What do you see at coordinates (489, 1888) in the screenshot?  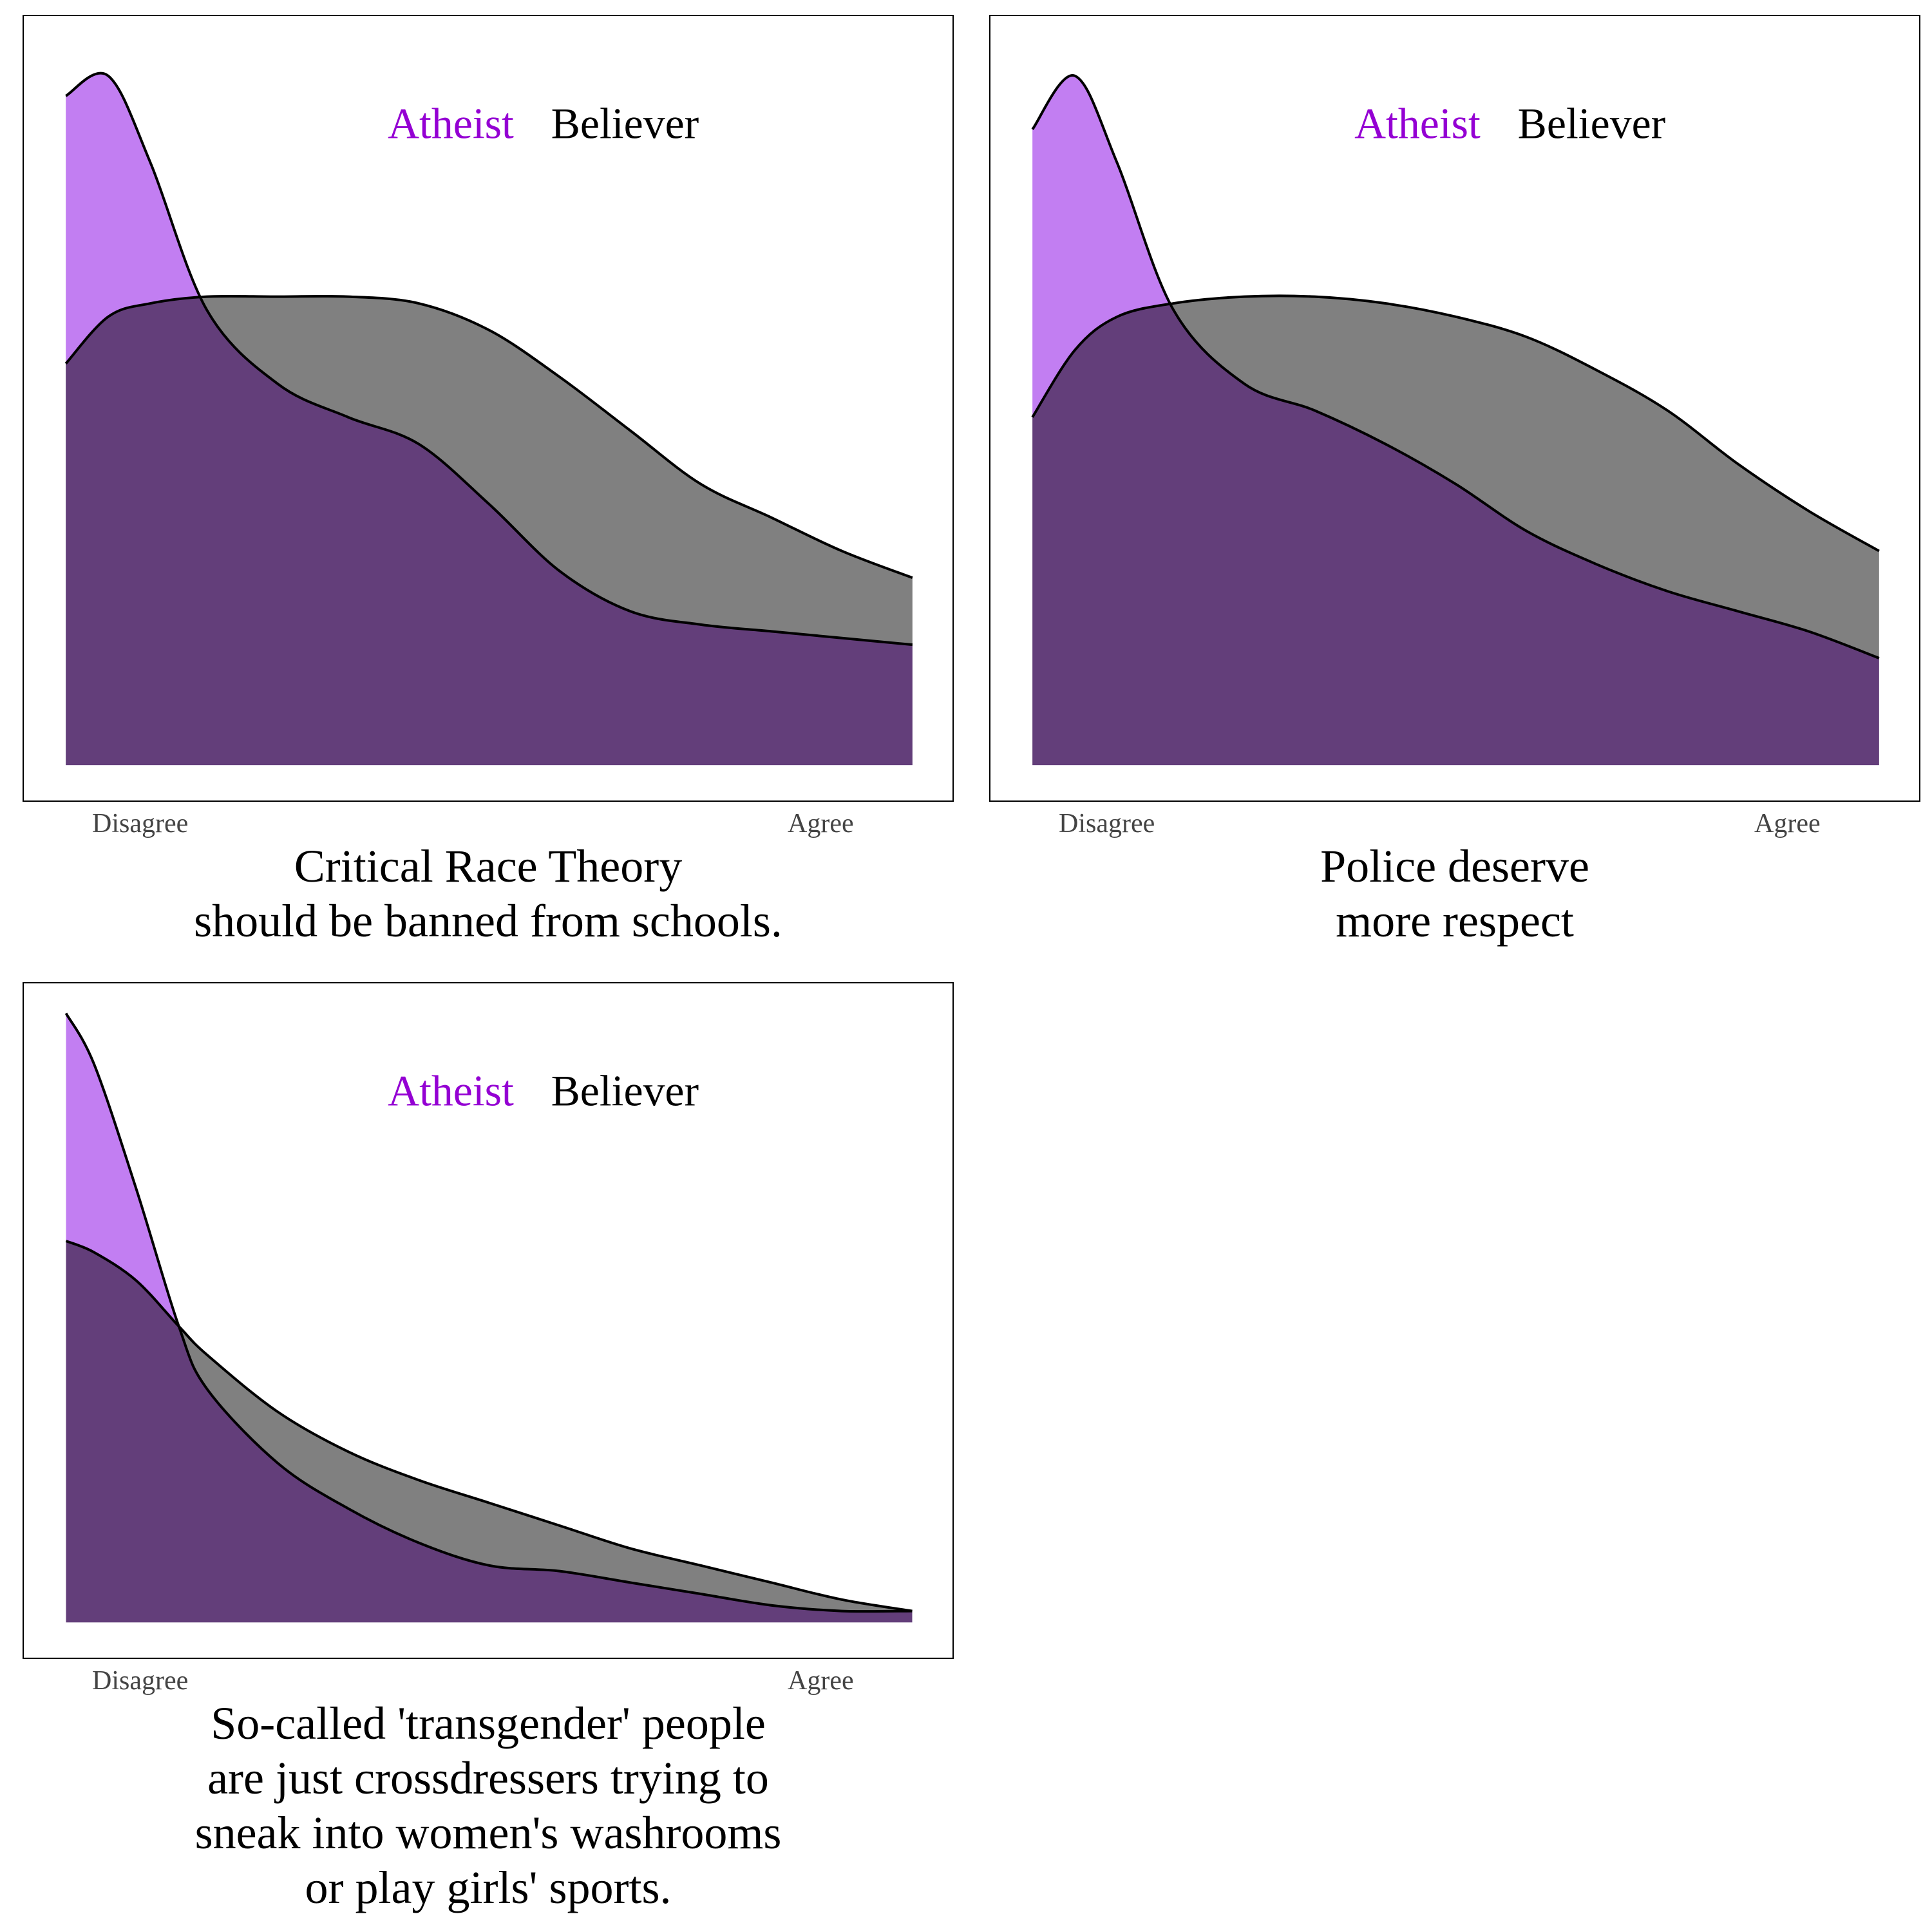 I see `caption-line: or play girls' sports.` at bounding box center [489, 1888].